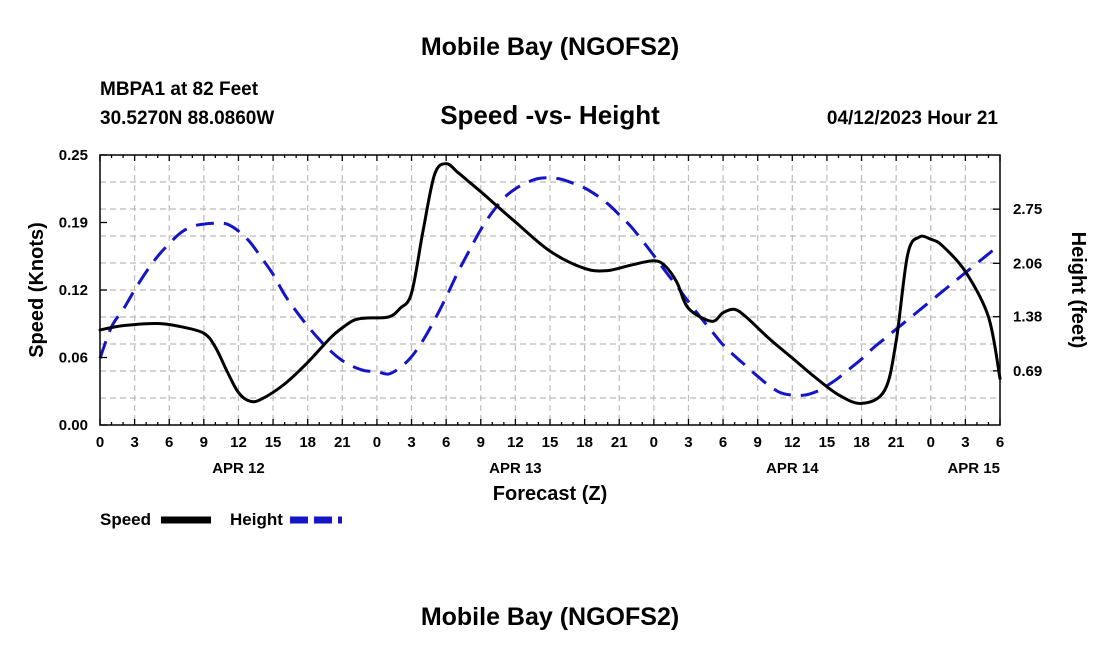 This screenshot has height=655, width=1100. I want to click on y-tick-label: 0.25, so click(73, 155).